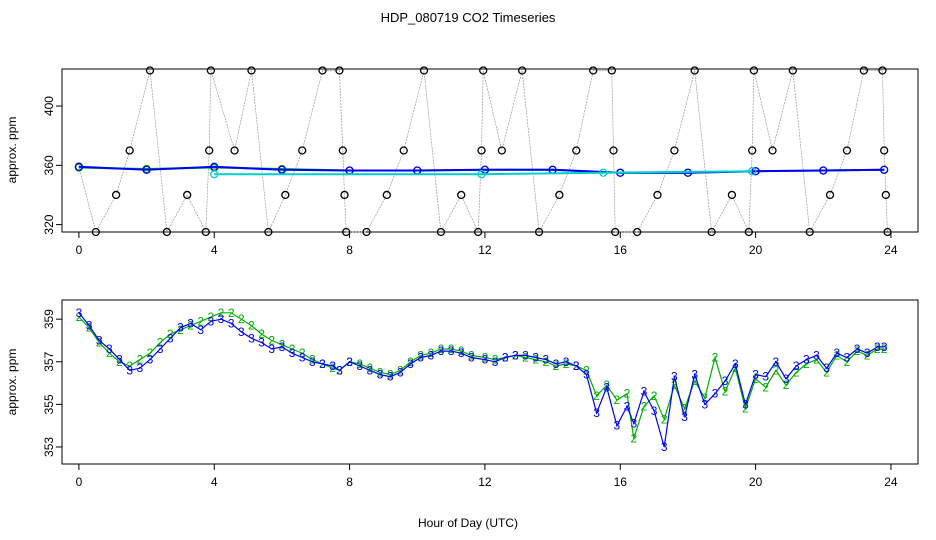  What do you see at coordinates (349, 482) in the screenshot?
I see `x-tick-label: 8` at bounding box center [349, 482].